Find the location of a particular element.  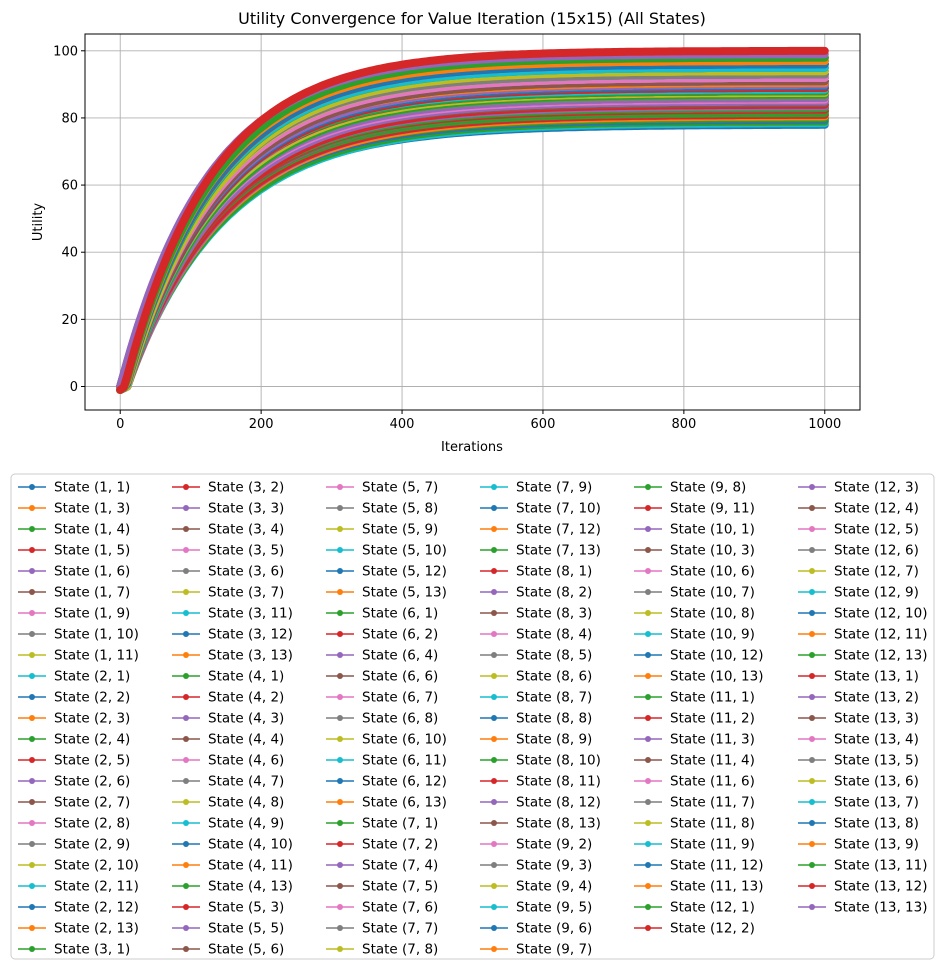

legend-entry-label: State (13, 9) is located at coordinates (876, 845).